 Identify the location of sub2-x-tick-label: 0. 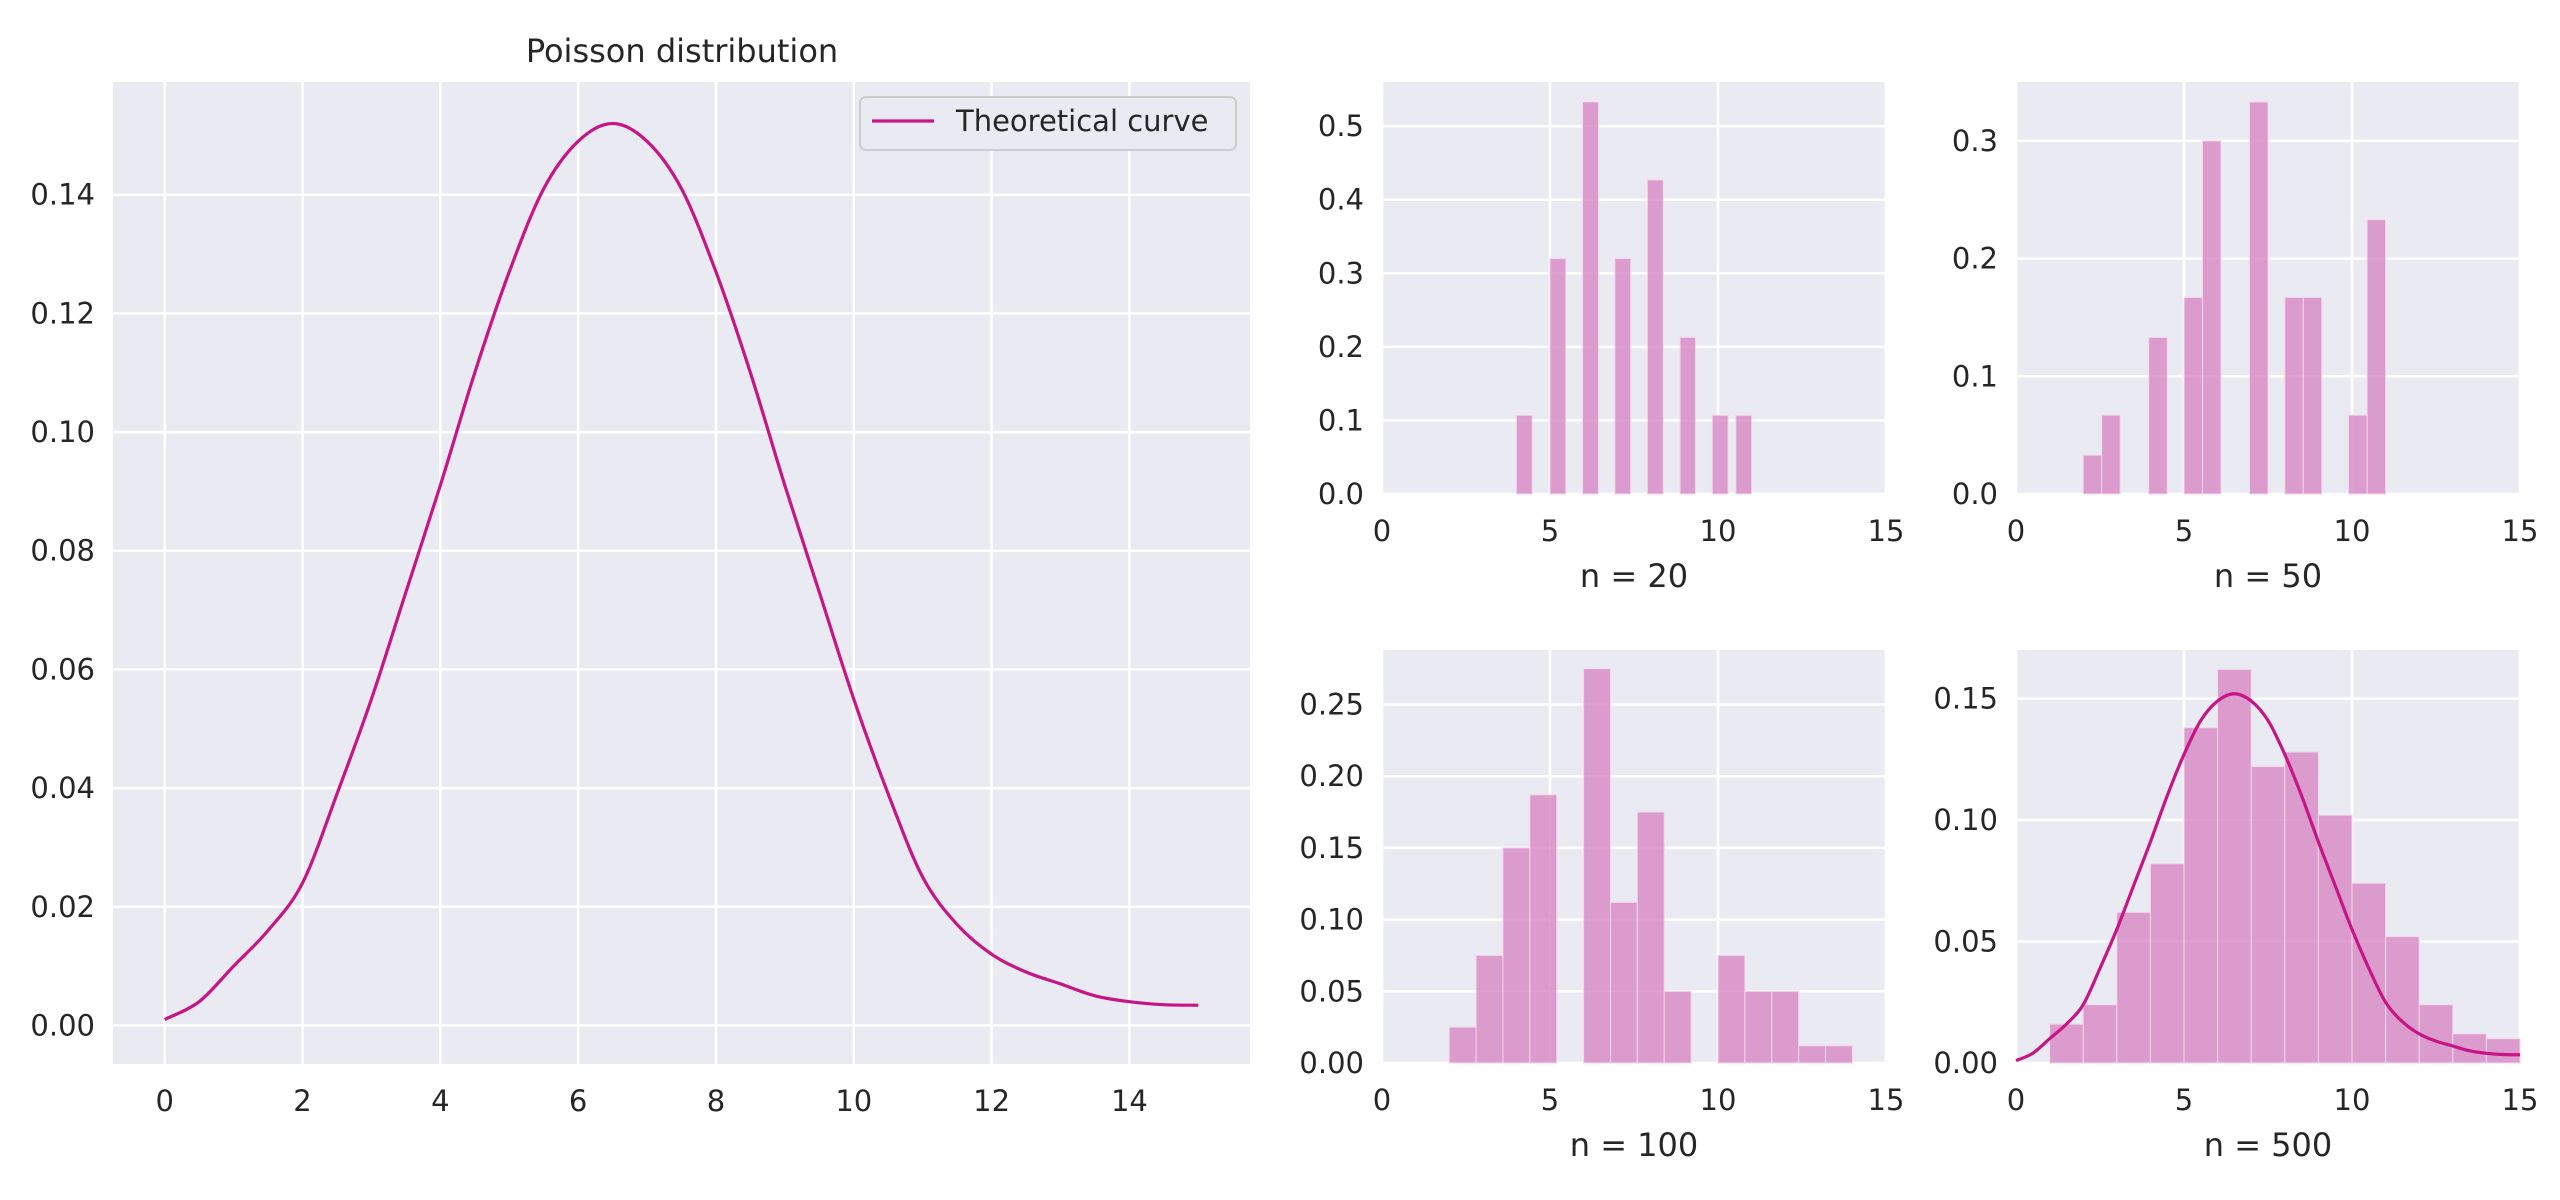
(2016, 531).